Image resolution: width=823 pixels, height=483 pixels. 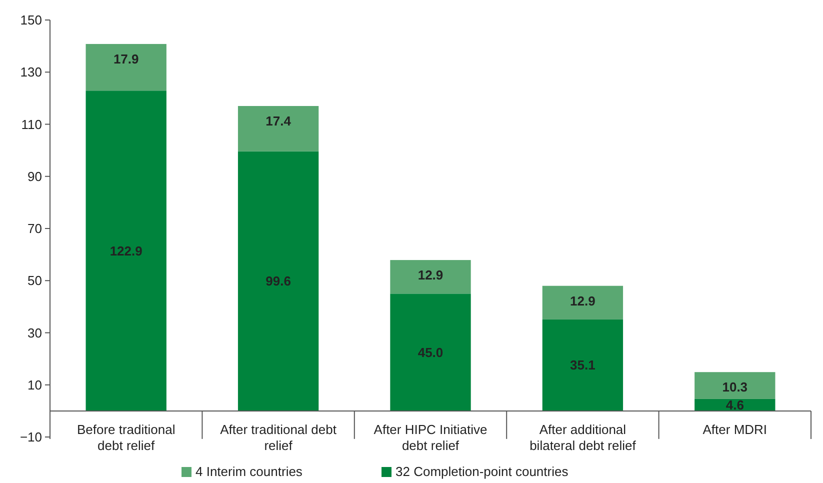 What do you see at coordinates (35, 384) in the screenshot?
I see `y-tick-label: 10` at bounding box center [35, 384].